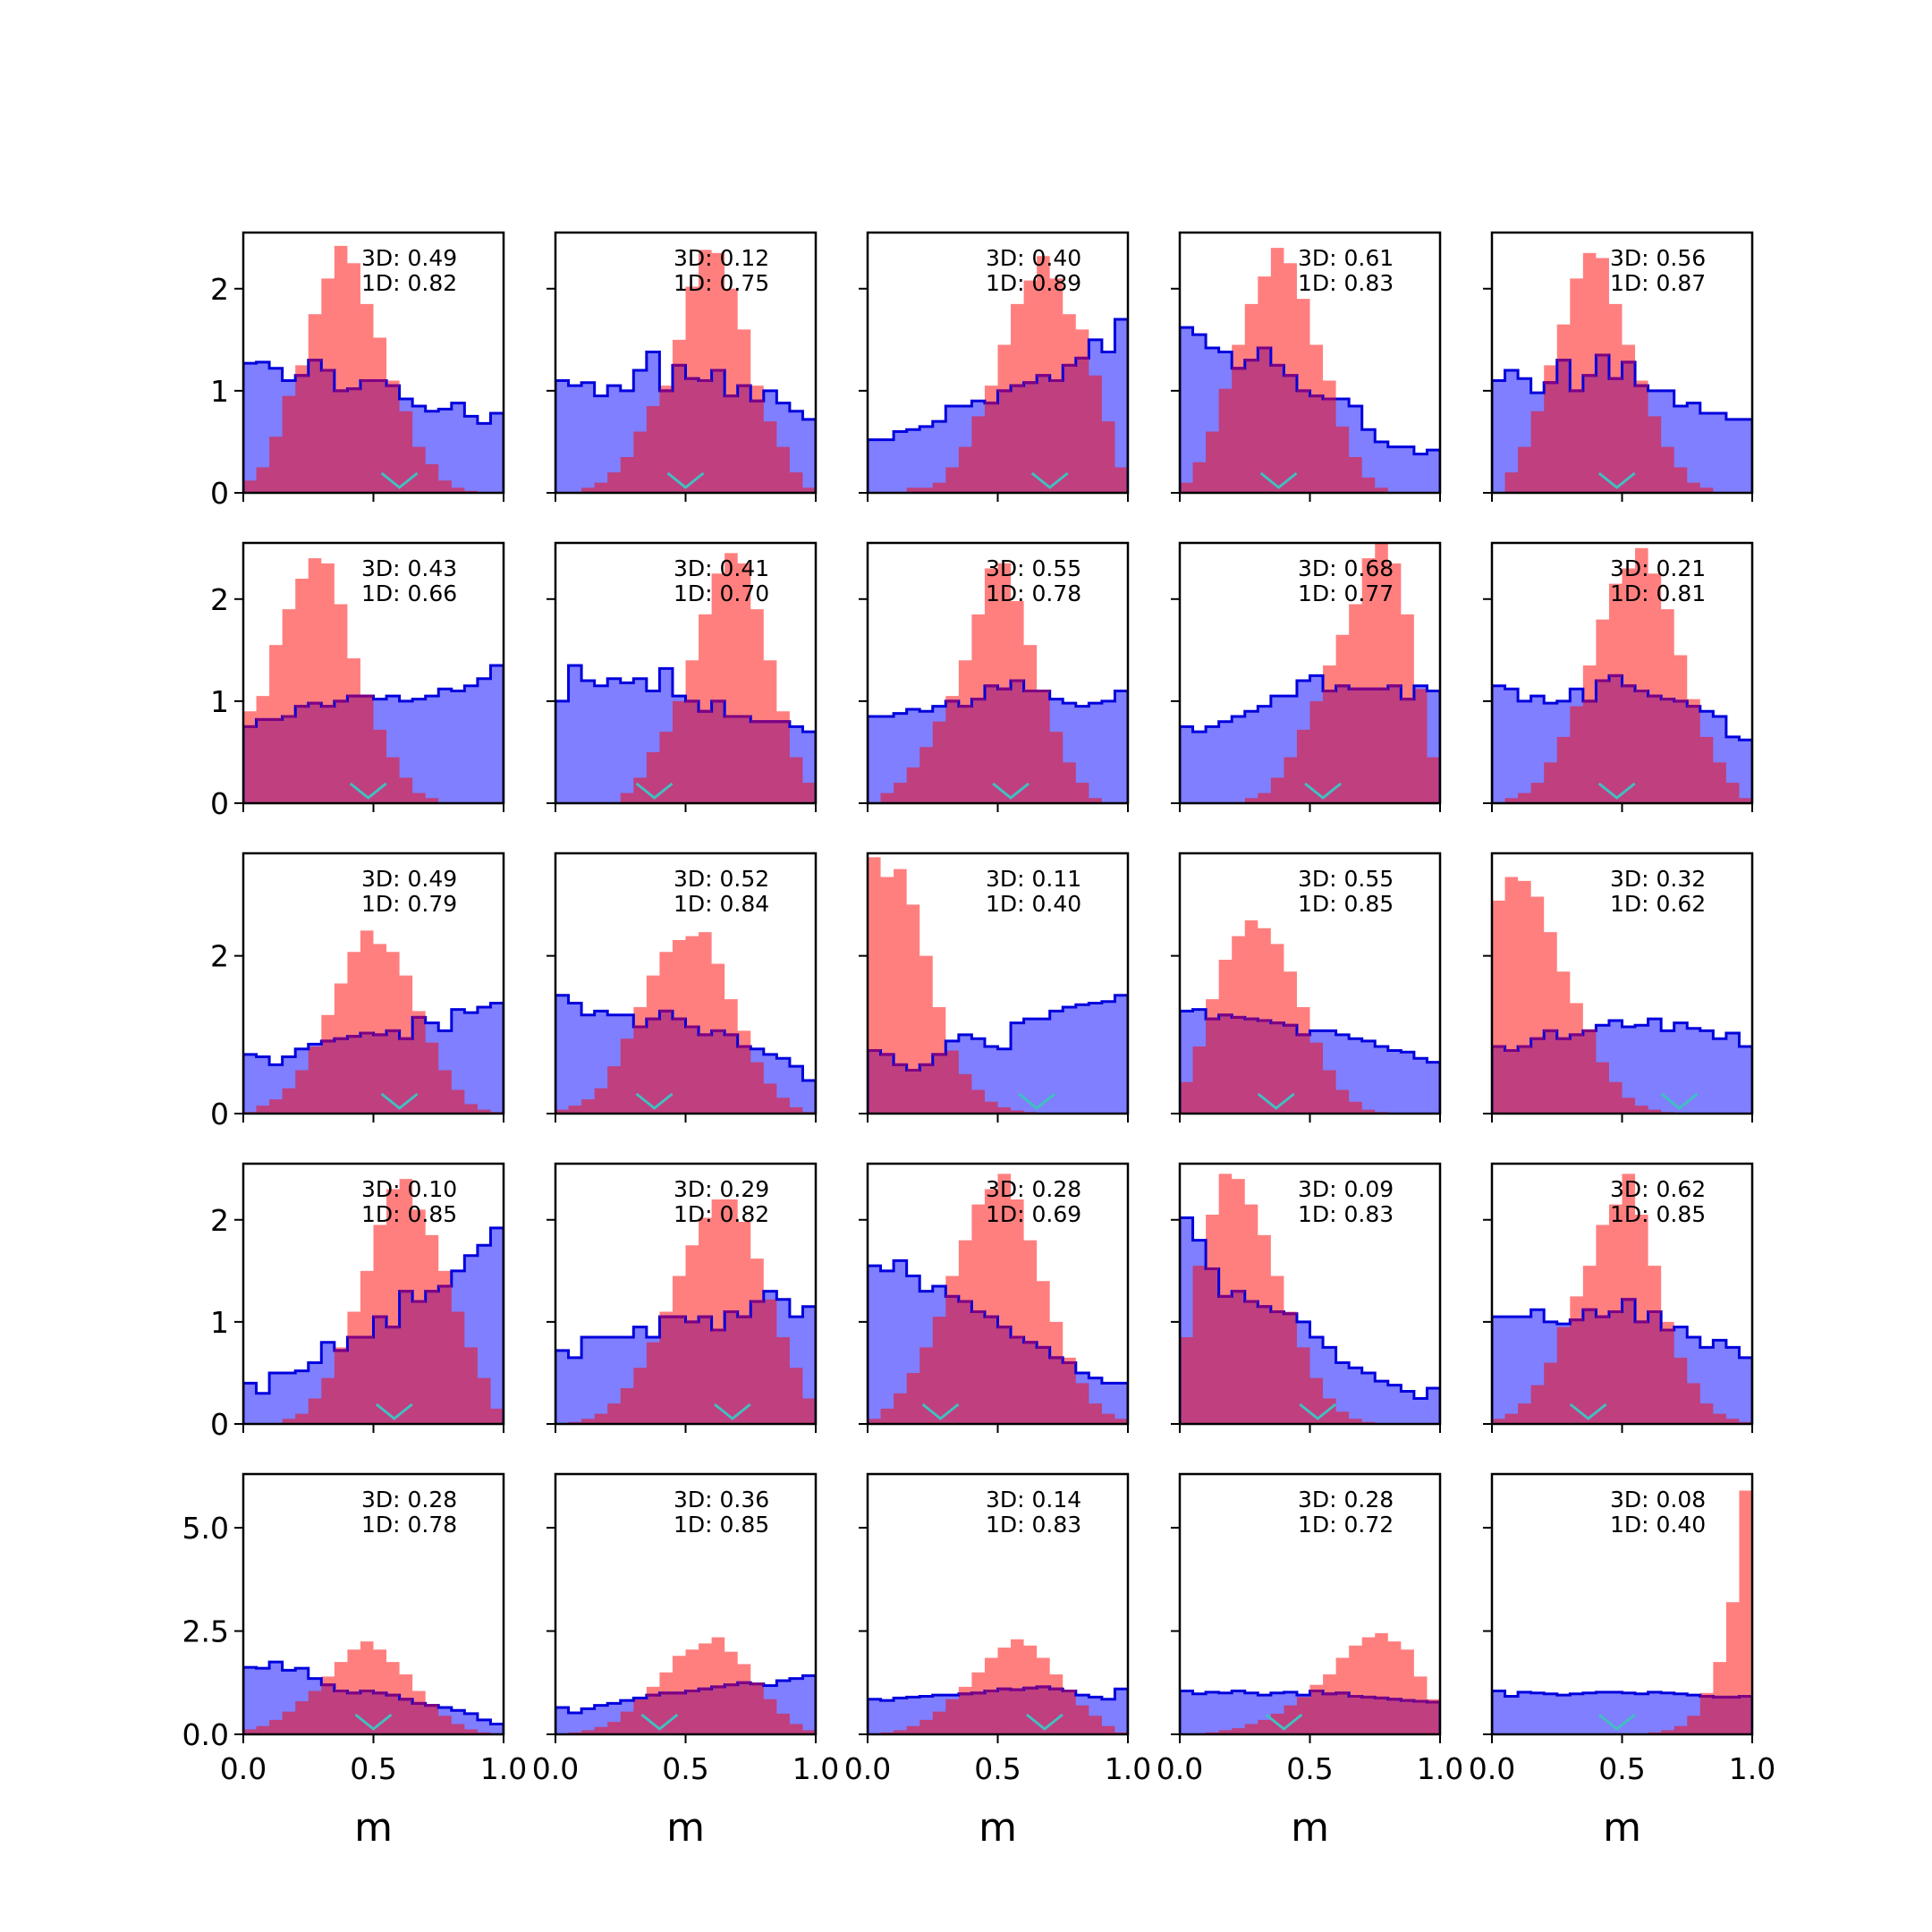  I want to click on label-1d: 1D: 0.62, so click(1658, 904).